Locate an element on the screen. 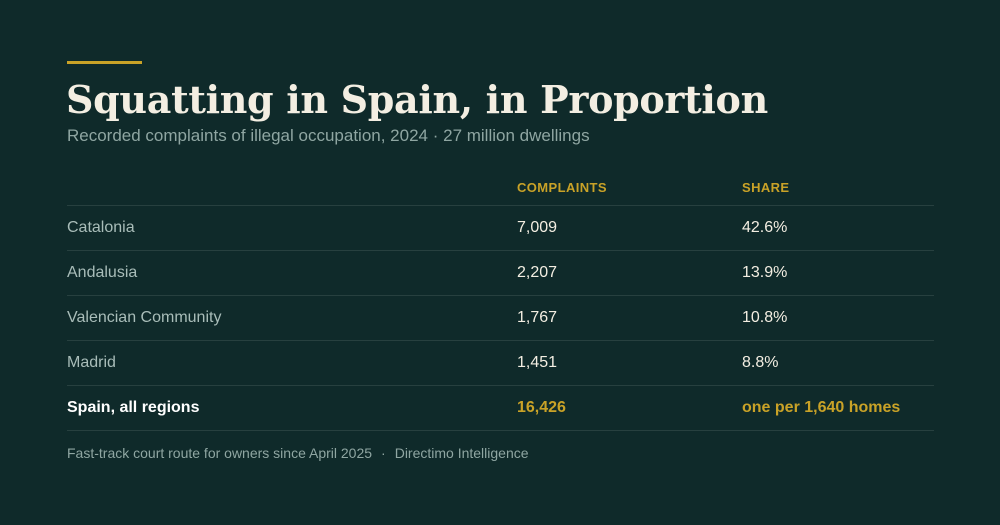 The image size is (1000, 525). complaints-cell: 1,767 is located at coordinates (537, 317).